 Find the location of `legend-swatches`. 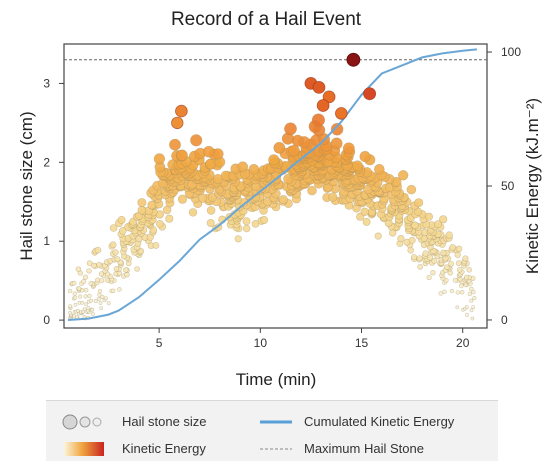

legend-swatches is located at coordinates (177, 435).